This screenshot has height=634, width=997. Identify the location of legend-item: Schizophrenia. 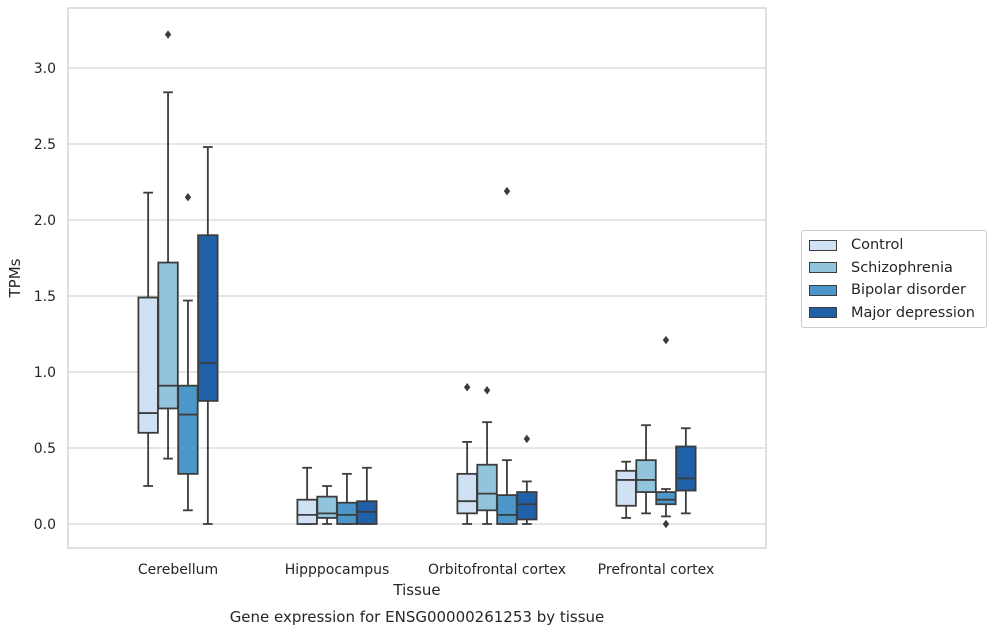
(894, 268).